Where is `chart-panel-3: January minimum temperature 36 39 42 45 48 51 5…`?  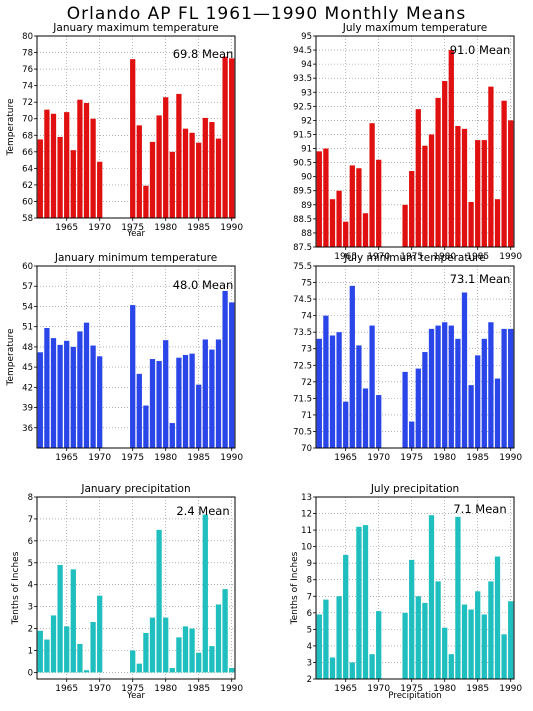
chart-panel-3: January minimum temperature 36 39 42 45 48 51 5… is located at coordinates (124, 357).